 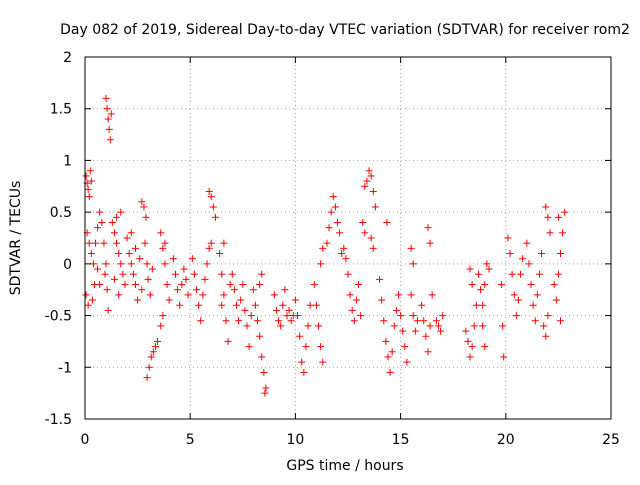 I want to click on y-tick-label: -1, so click(x=65, y=368).